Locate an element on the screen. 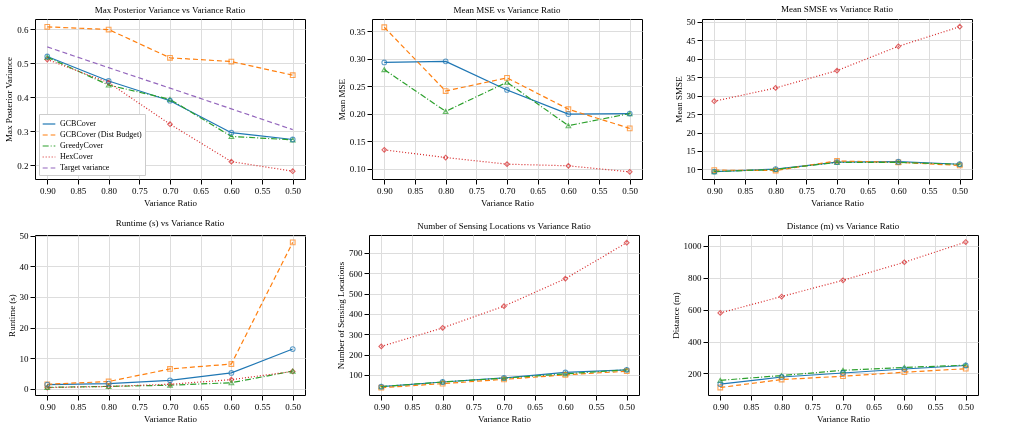 The image size is (1033, 435). y-axis-title: Distance (m) is located at coordinates (675, 315).